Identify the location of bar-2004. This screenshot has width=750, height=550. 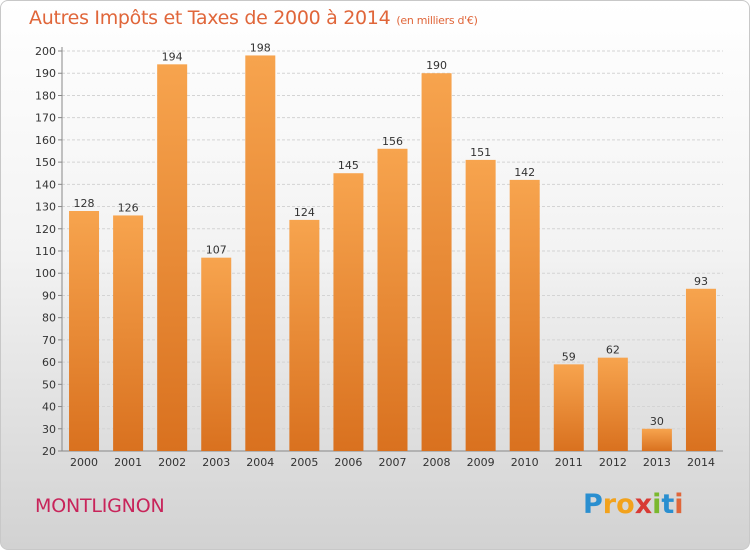
(260, 253).